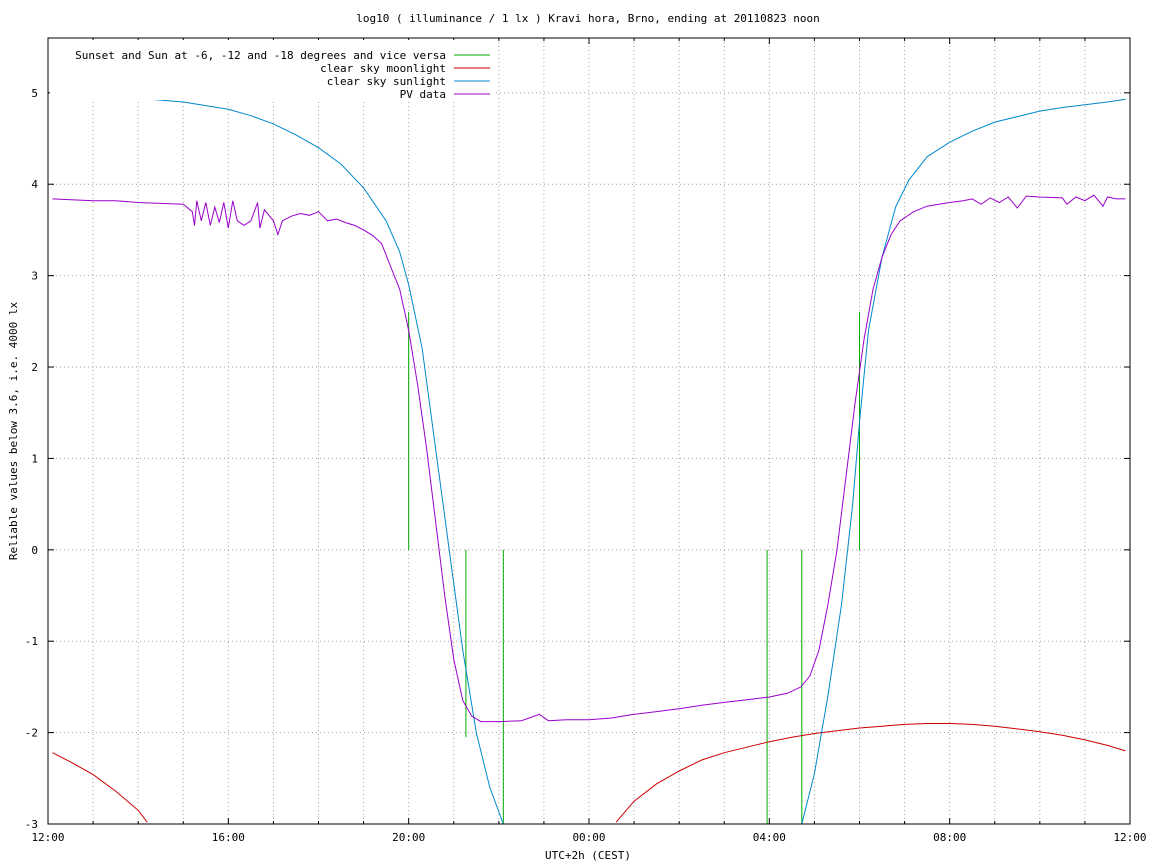  What do you see at coordinates (423, 94) in the screenshot?
I see `legend-label: PV data` at bounding box center [423, 94].